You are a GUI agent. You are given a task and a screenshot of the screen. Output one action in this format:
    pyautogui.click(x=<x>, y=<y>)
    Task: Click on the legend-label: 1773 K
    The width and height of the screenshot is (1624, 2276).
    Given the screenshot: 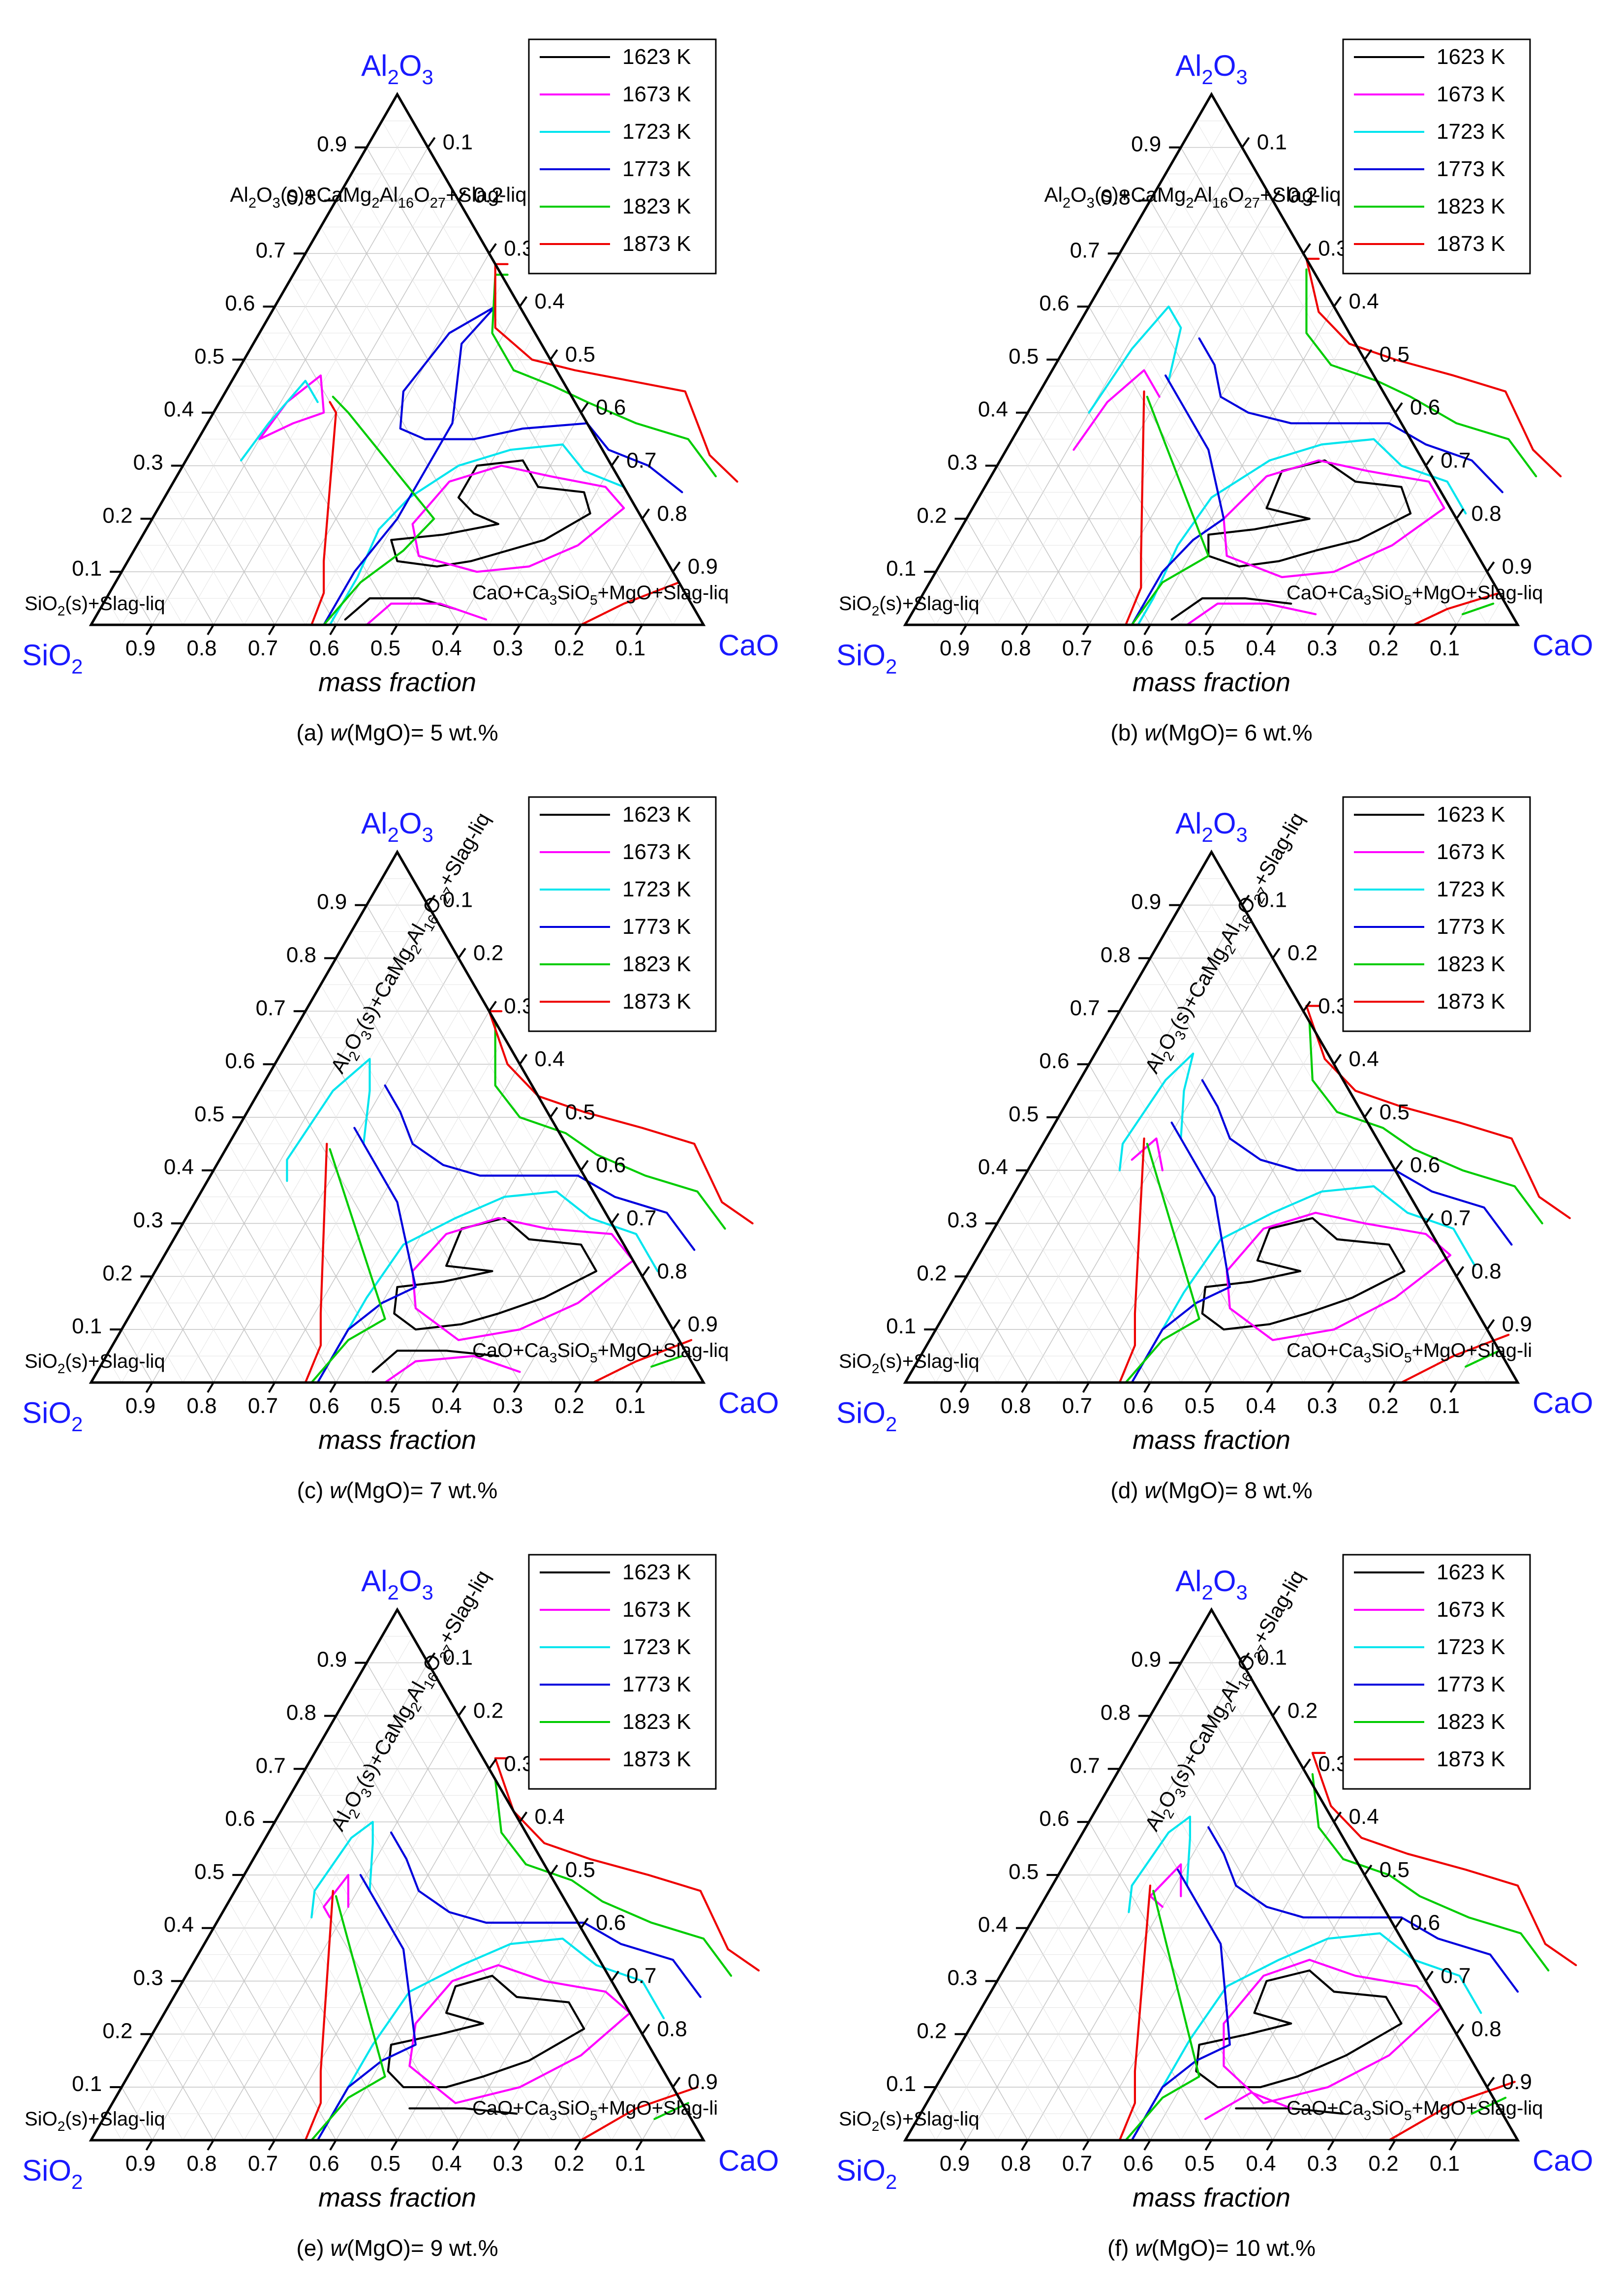 What is the action you would take?
    pyautogui.click(x=1471, y=169)
    